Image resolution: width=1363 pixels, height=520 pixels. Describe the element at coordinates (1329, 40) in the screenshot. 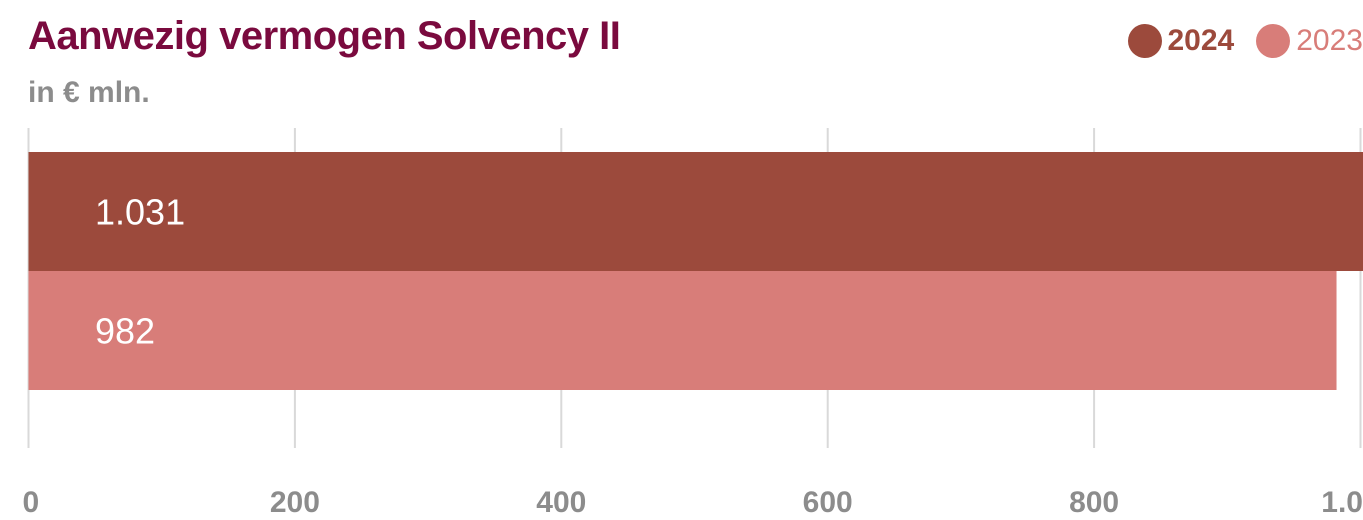

I see `legend-label-2023: 2023` at that location.